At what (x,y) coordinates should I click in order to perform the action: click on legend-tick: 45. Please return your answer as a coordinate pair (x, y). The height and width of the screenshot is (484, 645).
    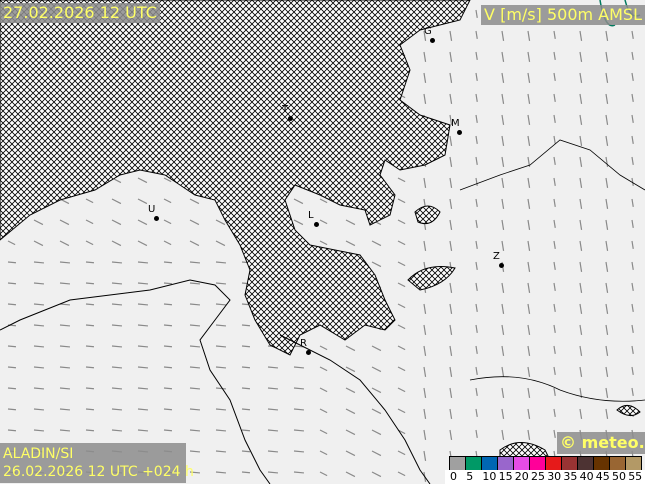
    Looking at the image, I should click on (602, 476).